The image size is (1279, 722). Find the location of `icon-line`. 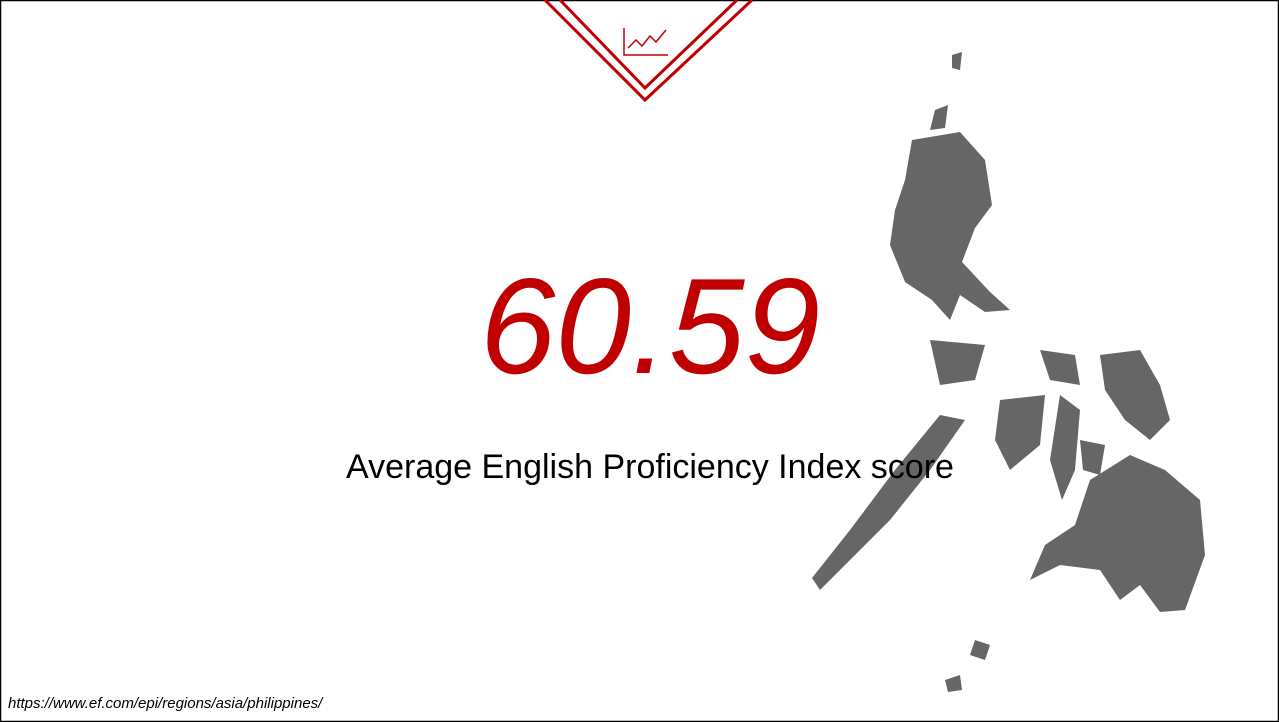

icon-line is located at coordinates (647, 39).